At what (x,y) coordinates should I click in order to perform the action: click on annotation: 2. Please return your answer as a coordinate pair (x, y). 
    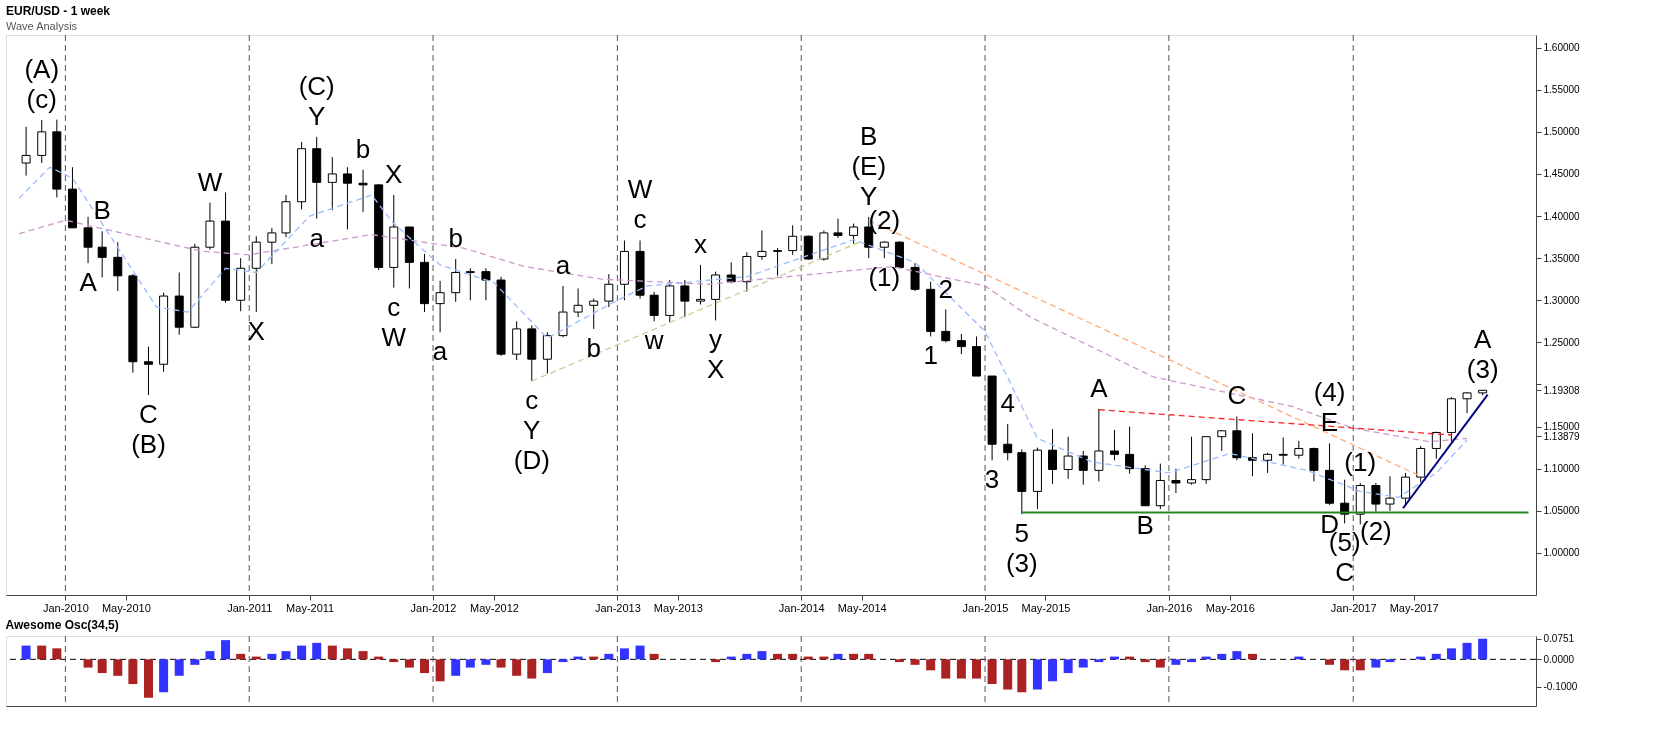
    Looking at the image, I should click on (945, 288).